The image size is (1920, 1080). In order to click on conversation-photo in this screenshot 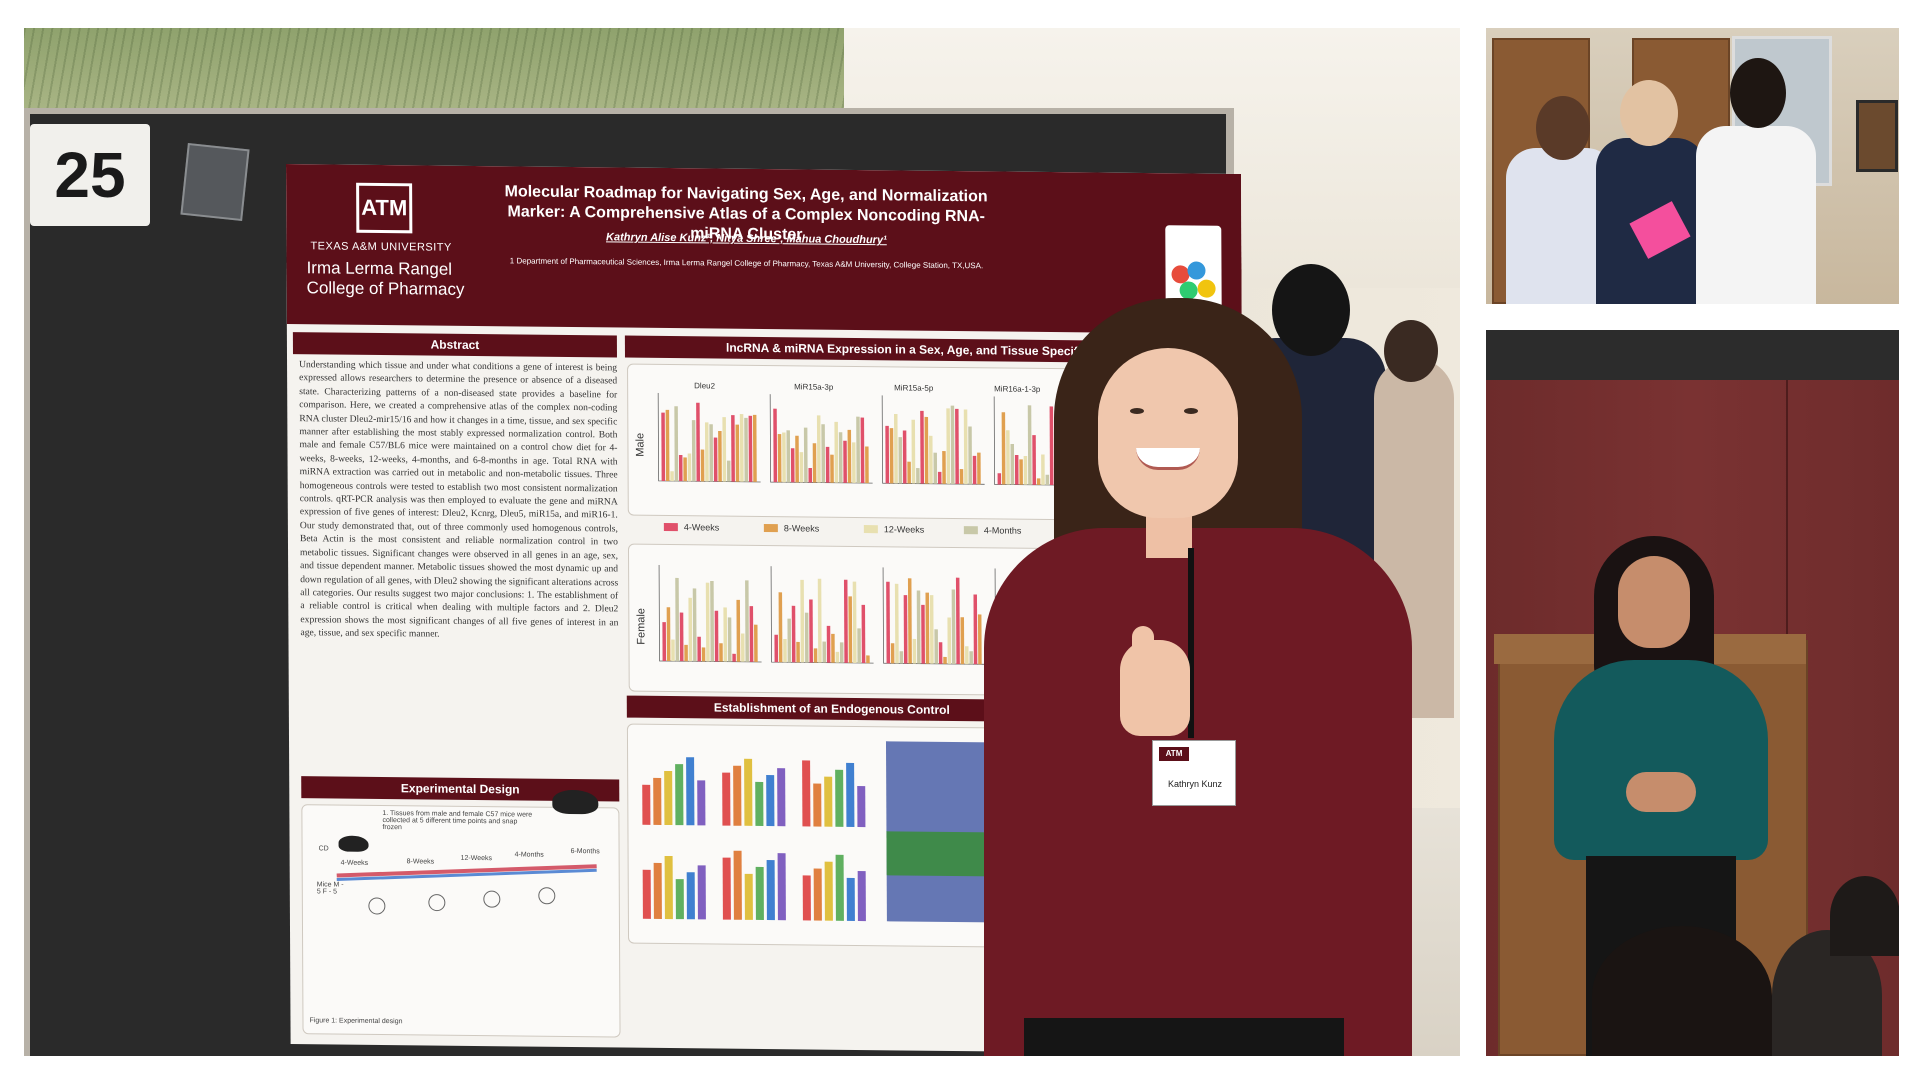, I will do `click(1692, 166)`.